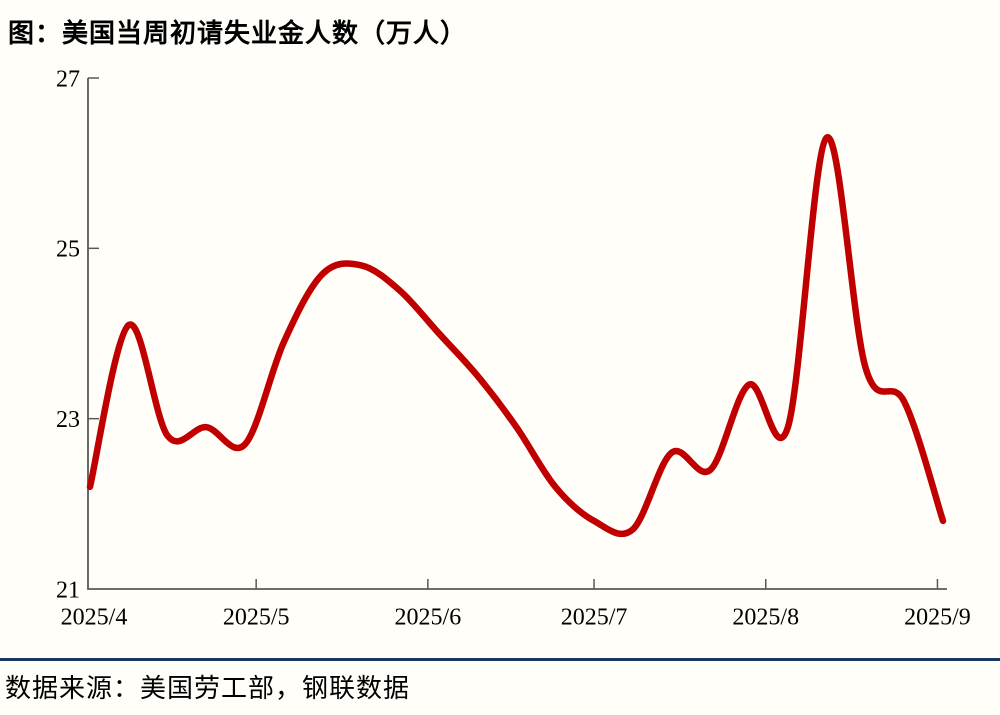 The height and width of the screenshot is (715, 1000). What do you see at coordinates (428, 617) in the screenshot?
I see `x-tick-label: 2025/6` at bounding box center [428, 617].